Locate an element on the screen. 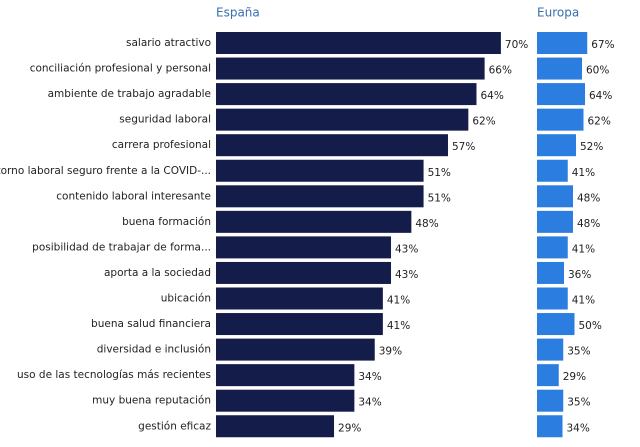 The image size is (640, 447). category-label: aporta a la sociedad is located at coordinates (157, 273).